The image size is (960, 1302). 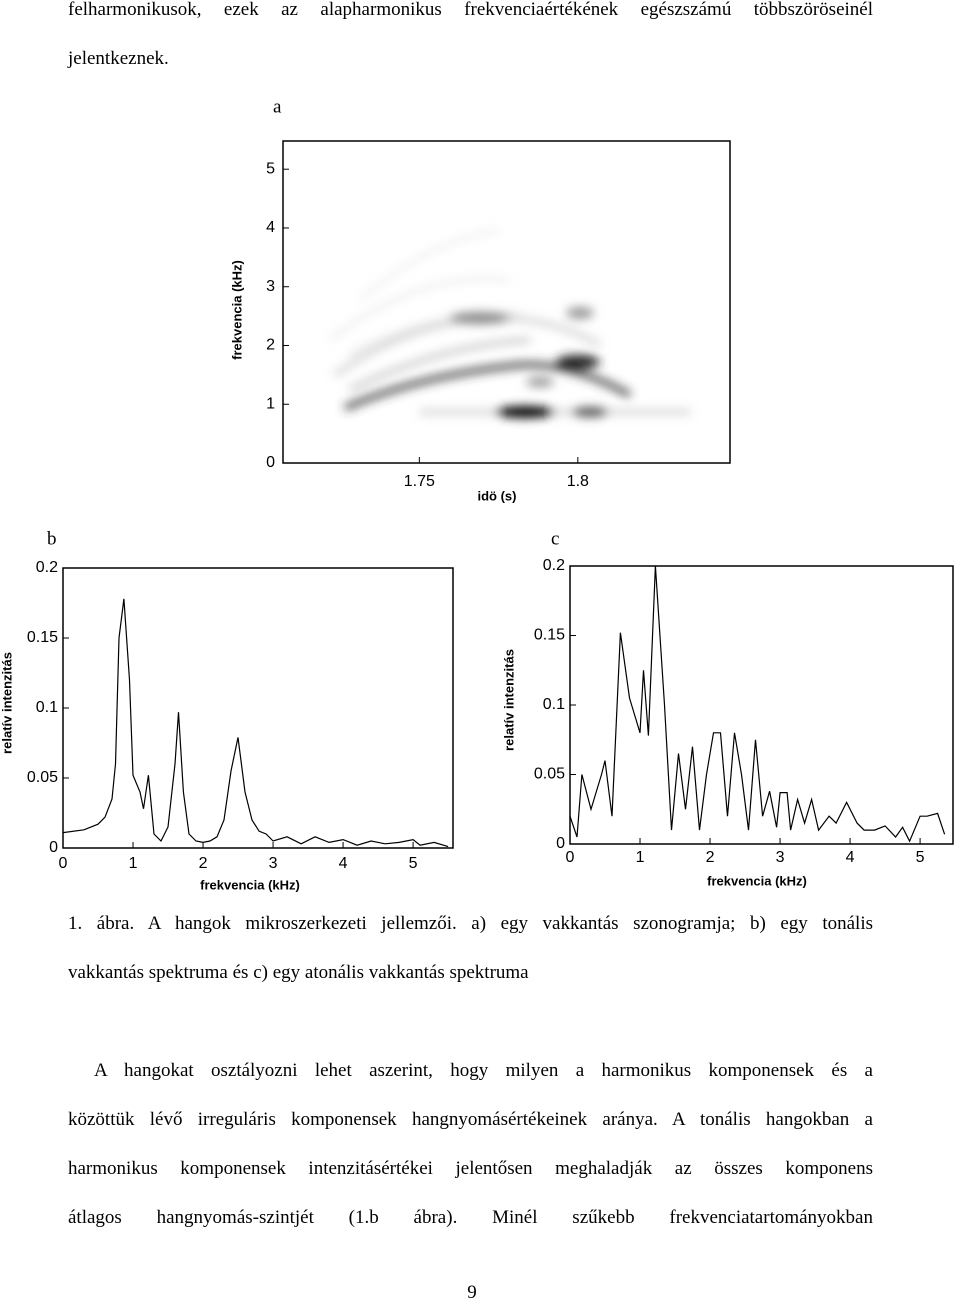 I want to click on y-tick-label: 5, so click(x=270, y=168).